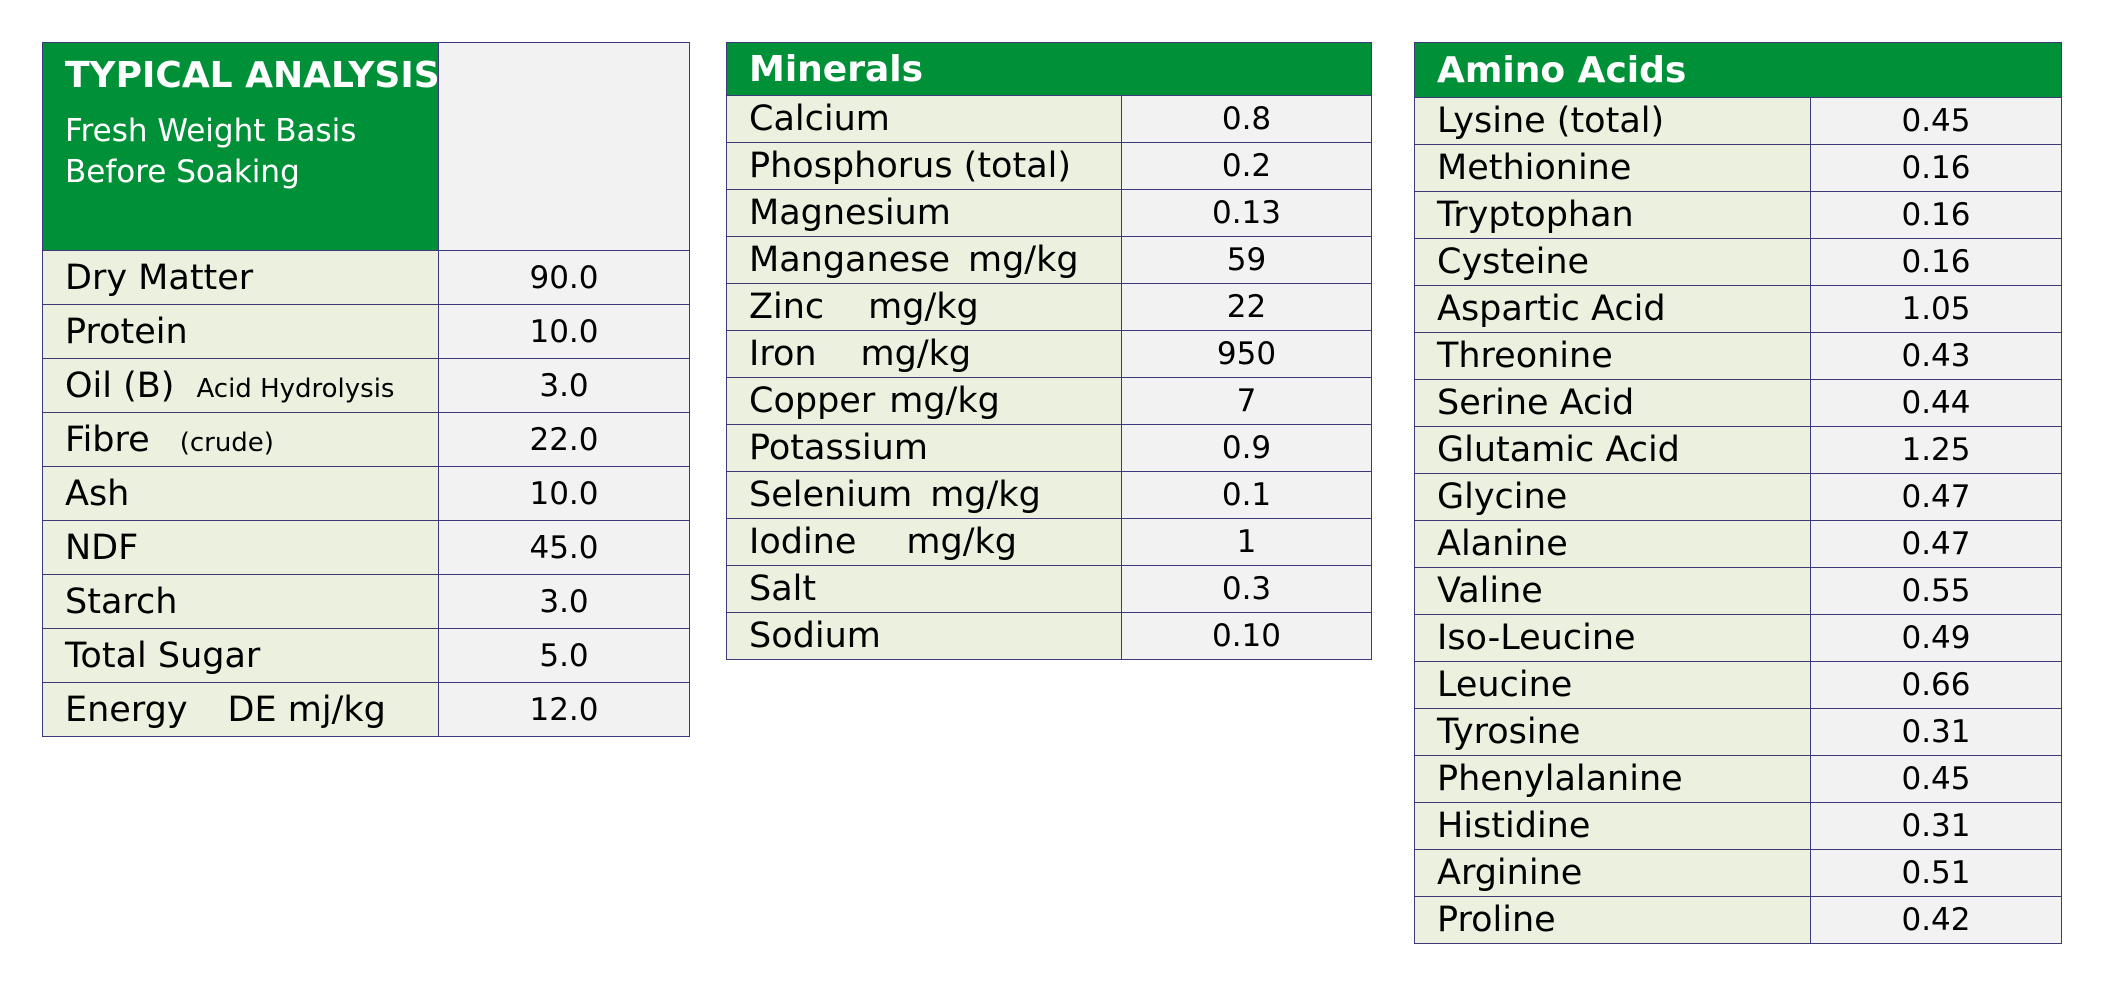  I want to click on table-row: Lysine (total) 0.45, so click(1738, 121).